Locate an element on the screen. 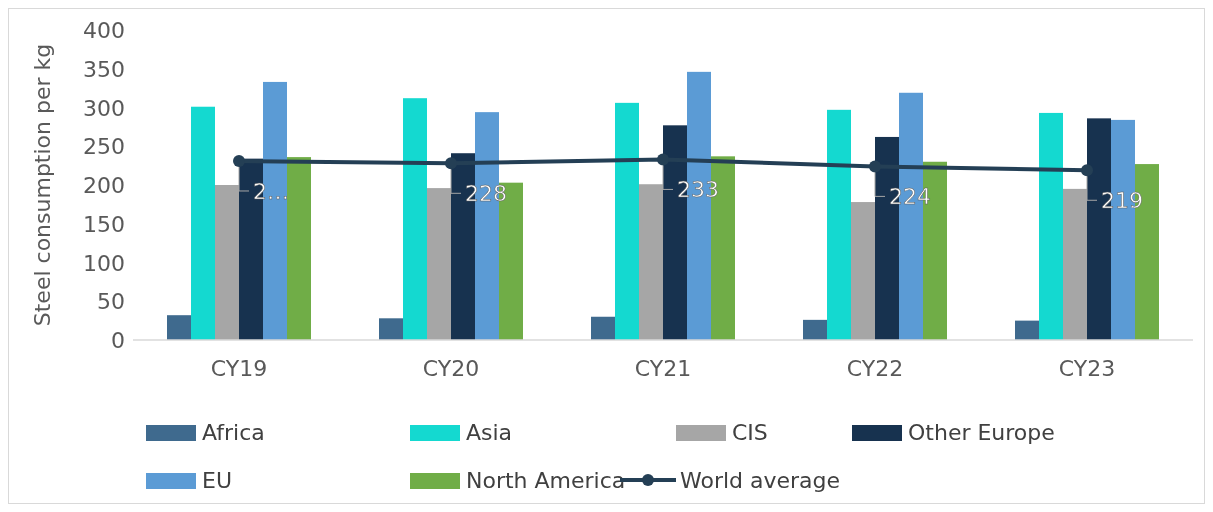 The height and width of the screenshot is (512, 1213). legend-label: Africa is located at coordinates (233, 432).